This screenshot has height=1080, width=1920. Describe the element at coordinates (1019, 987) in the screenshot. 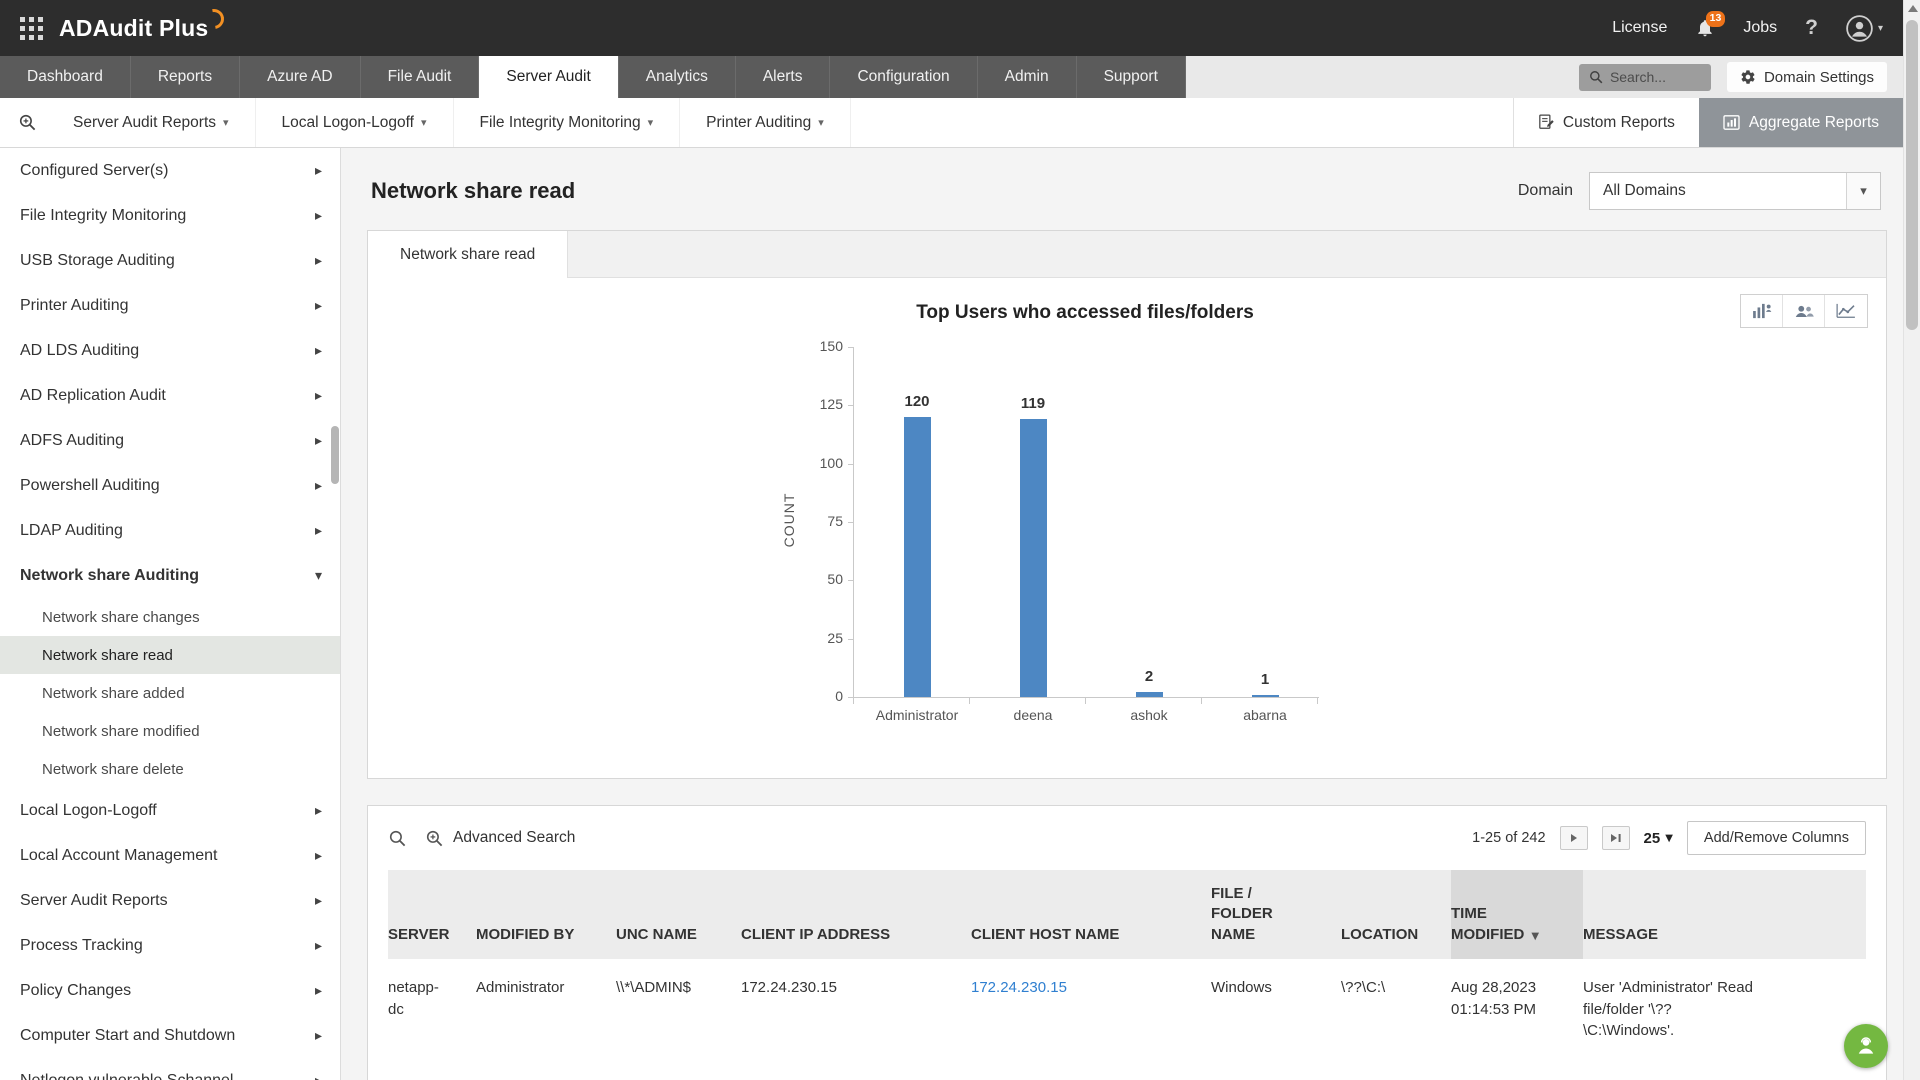

I see `client-host-link: 172.24.230.15` at that location.